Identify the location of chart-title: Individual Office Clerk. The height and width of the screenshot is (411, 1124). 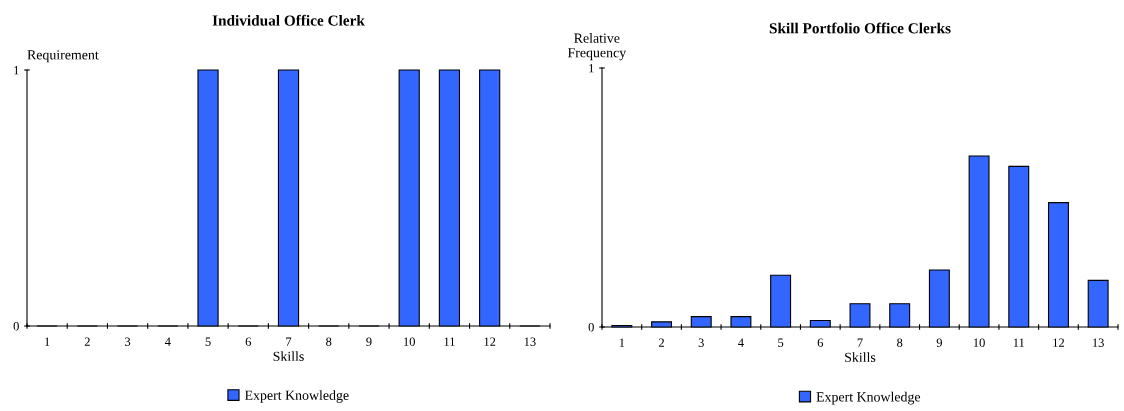
(288, 20).